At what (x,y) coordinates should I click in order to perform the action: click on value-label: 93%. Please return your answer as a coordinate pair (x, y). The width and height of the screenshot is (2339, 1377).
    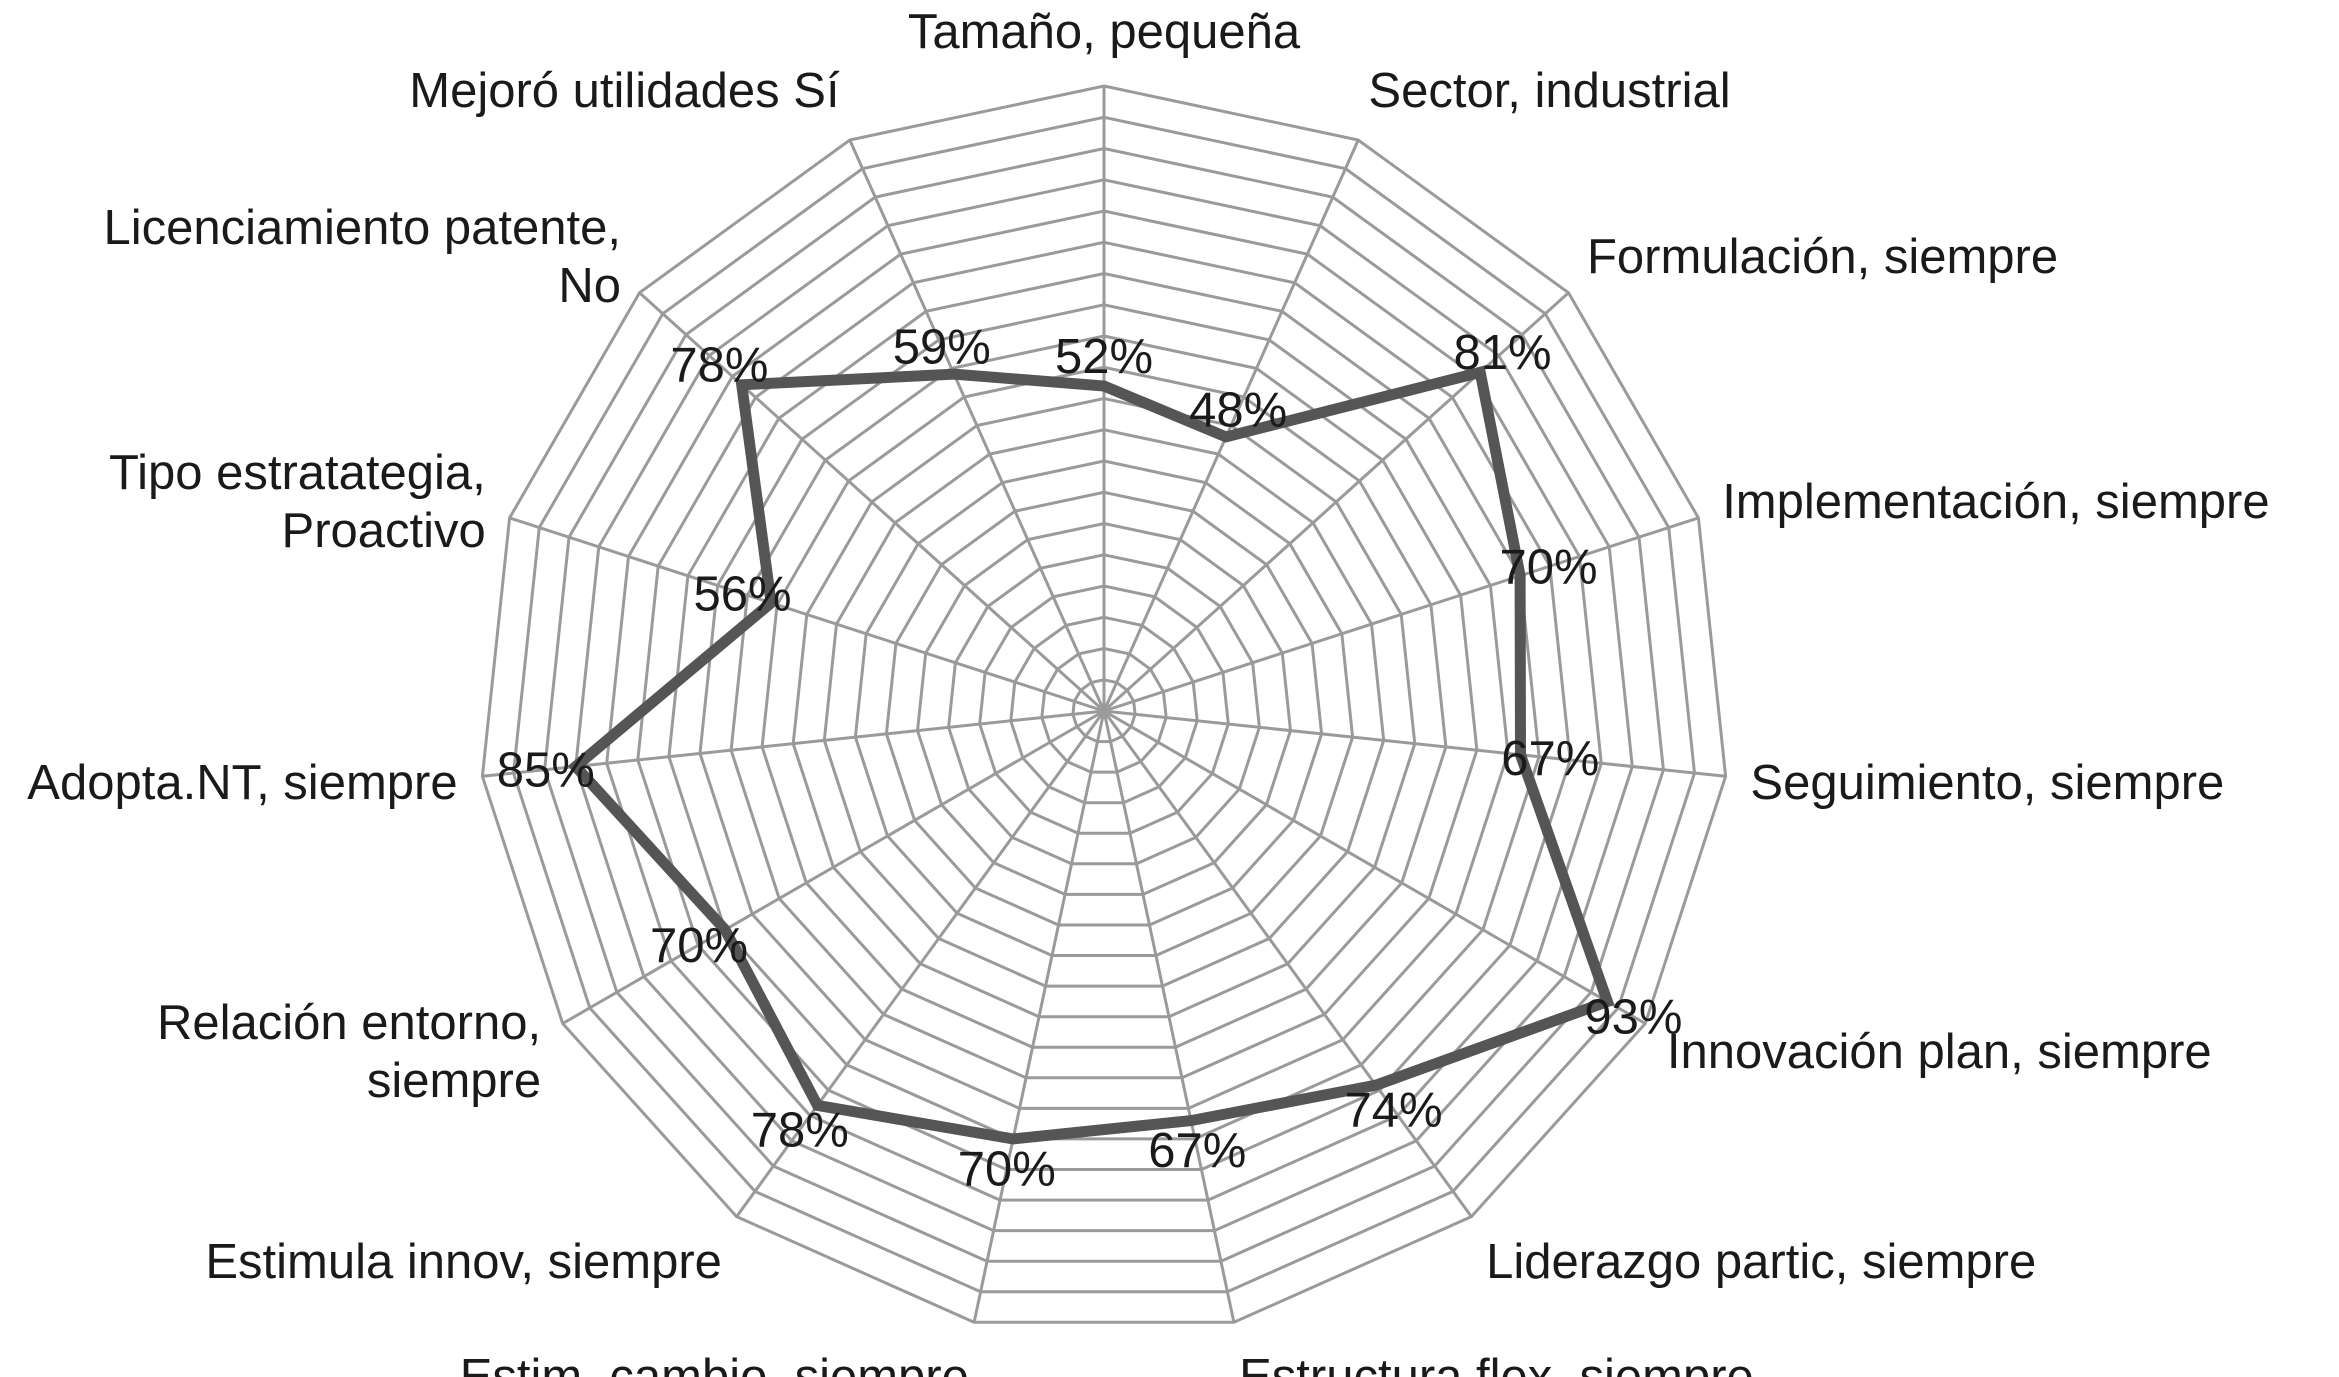
    Looking at the image, I should click on (1633, 1018).